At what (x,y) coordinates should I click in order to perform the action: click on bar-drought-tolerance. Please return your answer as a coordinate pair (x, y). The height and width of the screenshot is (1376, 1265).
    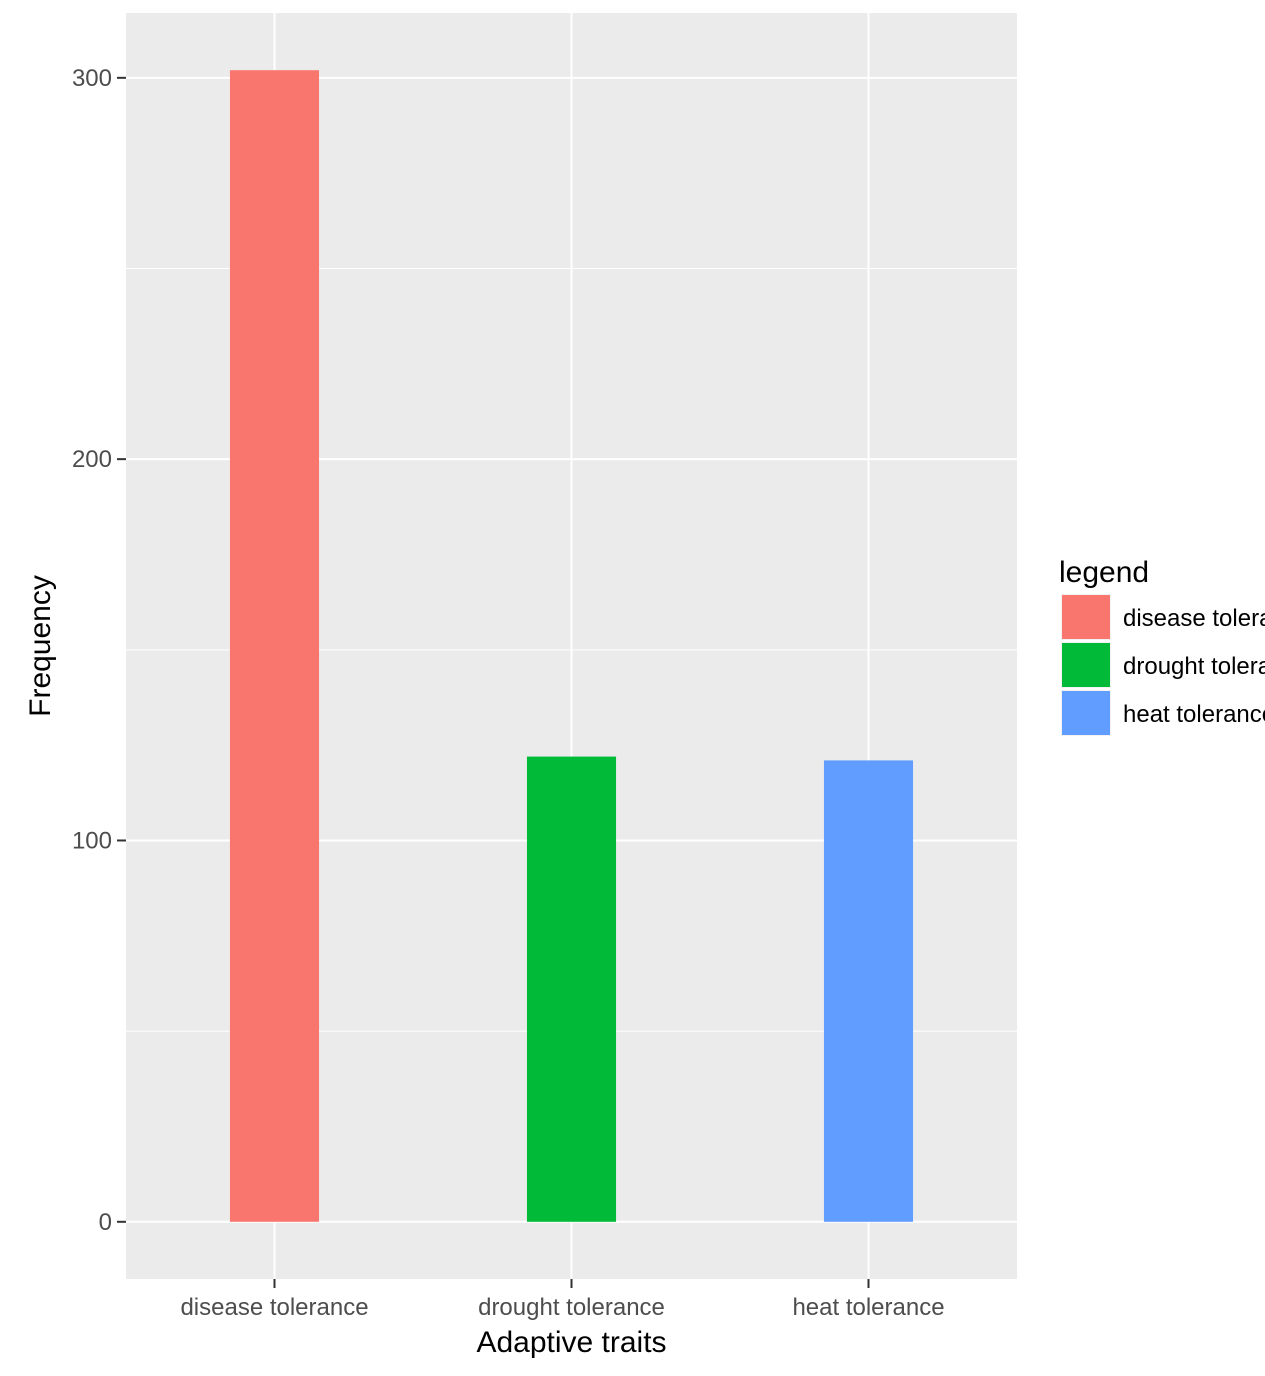
    Looking at the image, I should click on (571, 989).